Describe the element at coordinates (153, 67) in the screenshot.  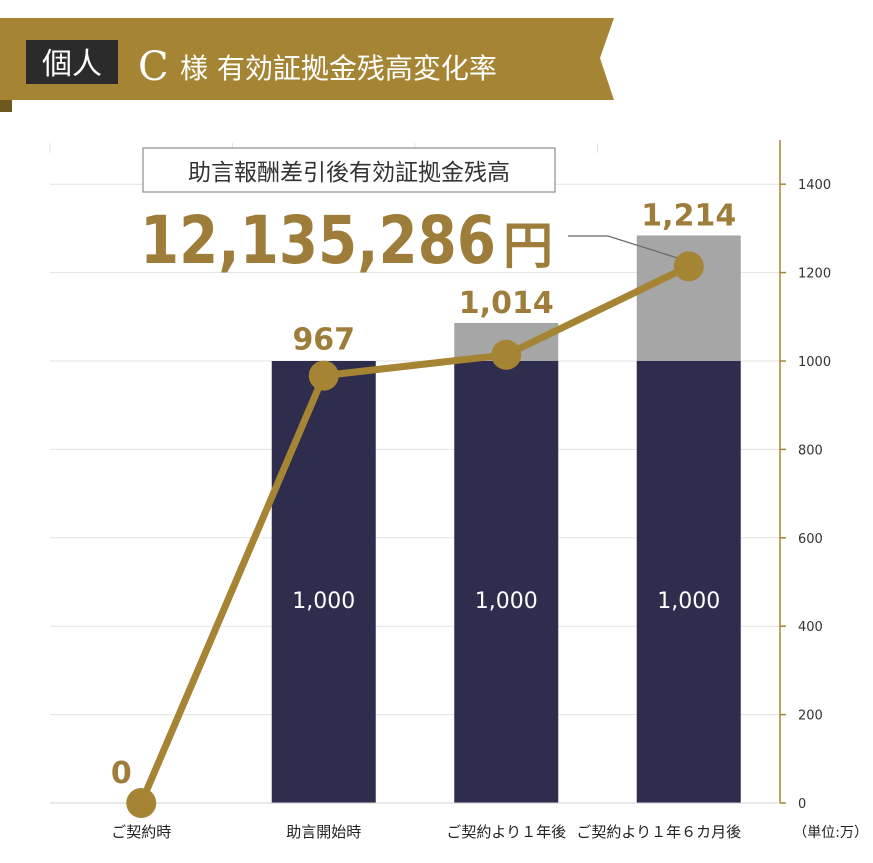
I see `client-letter: C` at that location.